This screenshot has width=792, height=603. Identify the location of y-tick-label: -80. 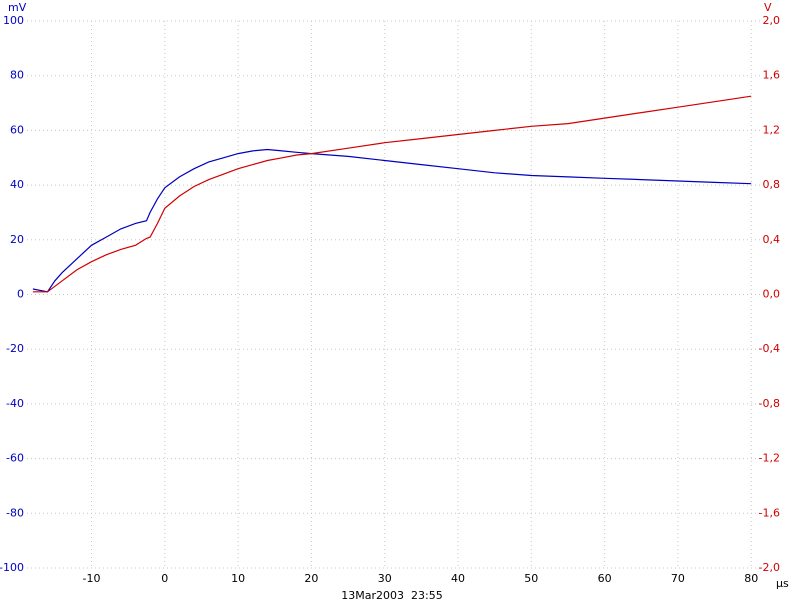
(15, 512).